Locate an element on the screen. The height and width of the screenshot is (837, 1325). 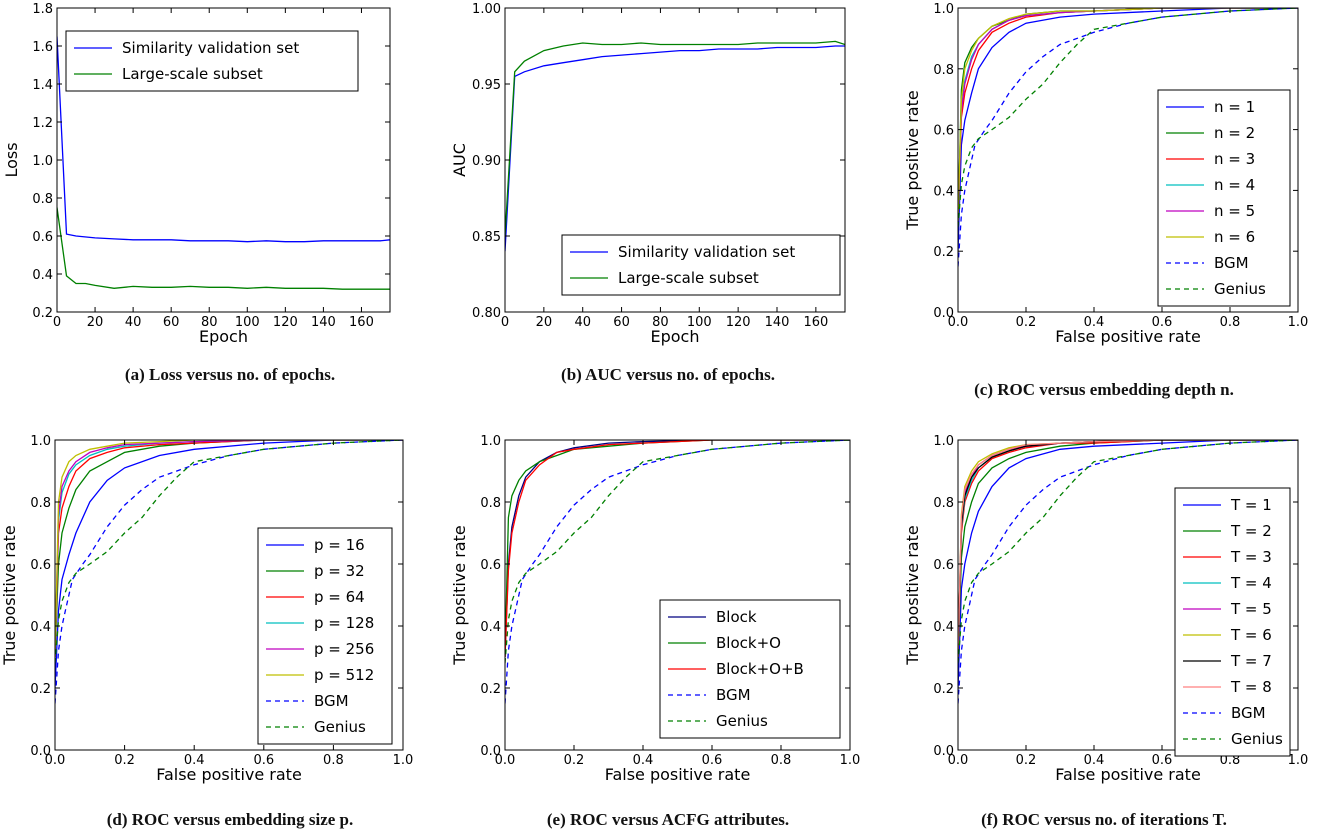
y-tick-label: 0.80 is located at coordinates (486, 313).